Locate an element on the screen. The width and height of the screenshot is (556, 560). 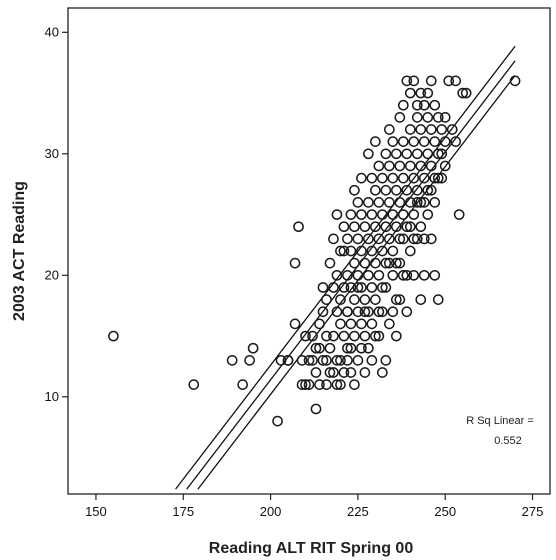
y-tick-label: 20 is located at coordinates (52, 274).